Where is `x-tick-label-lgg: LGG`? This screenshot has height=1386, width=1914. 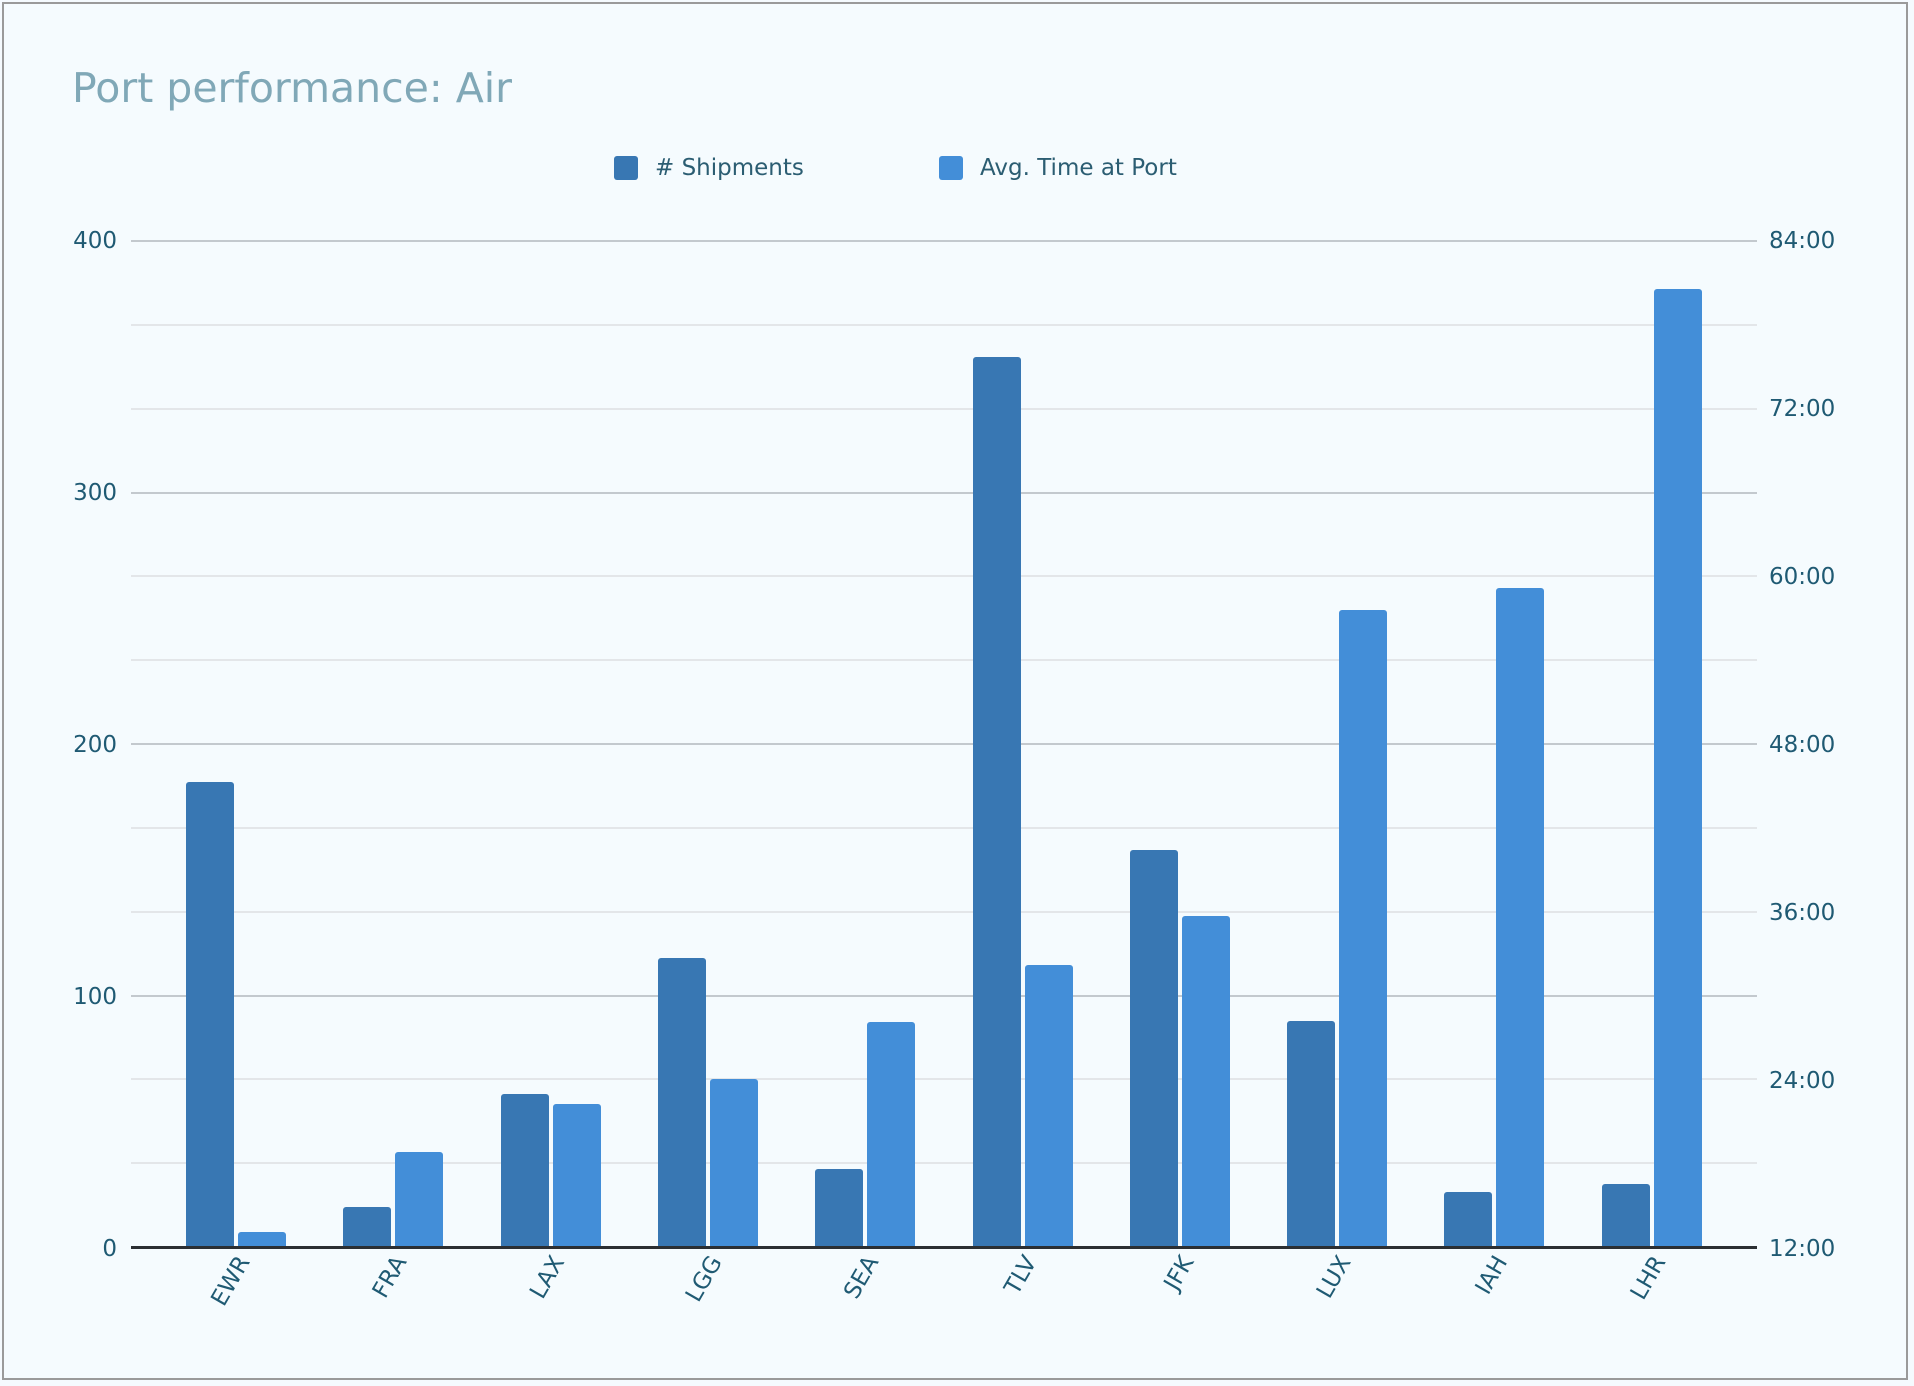 x-tick-label-lgg: LGG is located at coordinates (704, 1279).